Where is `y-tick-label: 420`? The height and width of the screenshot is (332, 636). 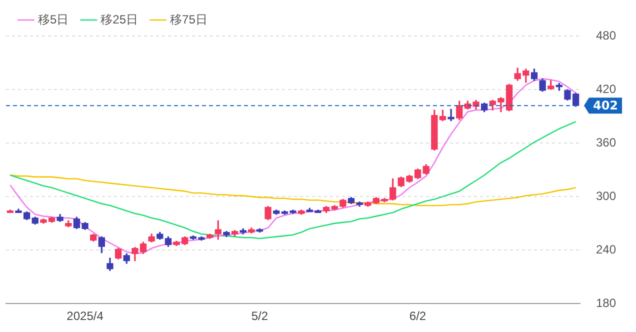
y-tick-label: 420 is located at coordinates (606, 89).